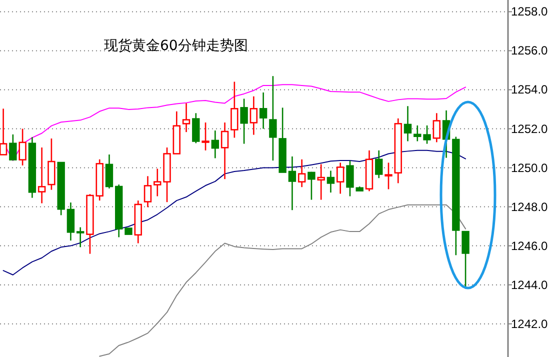  I want to click on y-tick-label: 1254.0, so click(529, 89).